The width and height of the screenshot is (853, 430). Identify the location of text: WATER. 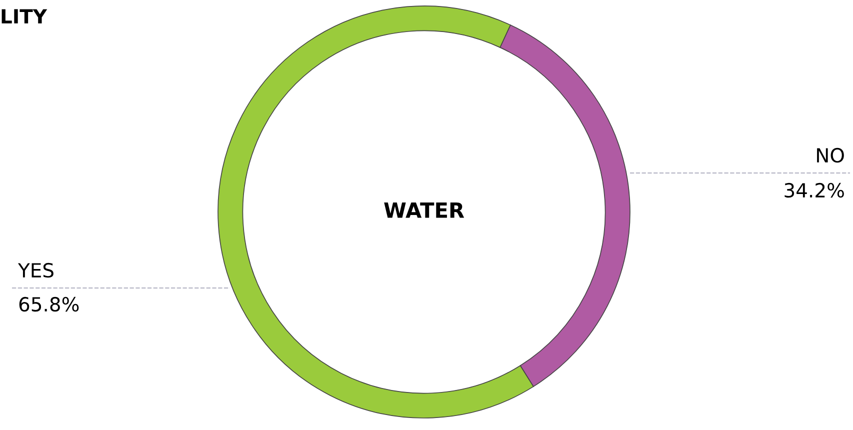
(424, 210).